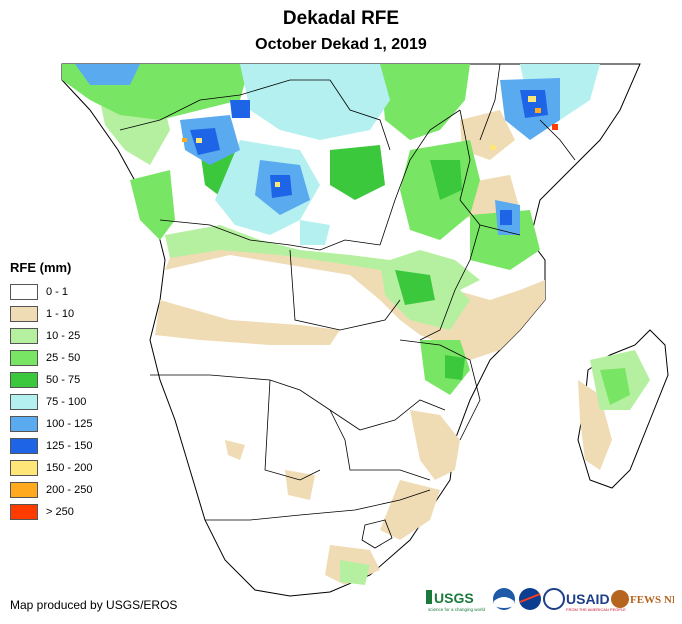  I want to click on legend-label: 25 - 50, so click(63, 358).